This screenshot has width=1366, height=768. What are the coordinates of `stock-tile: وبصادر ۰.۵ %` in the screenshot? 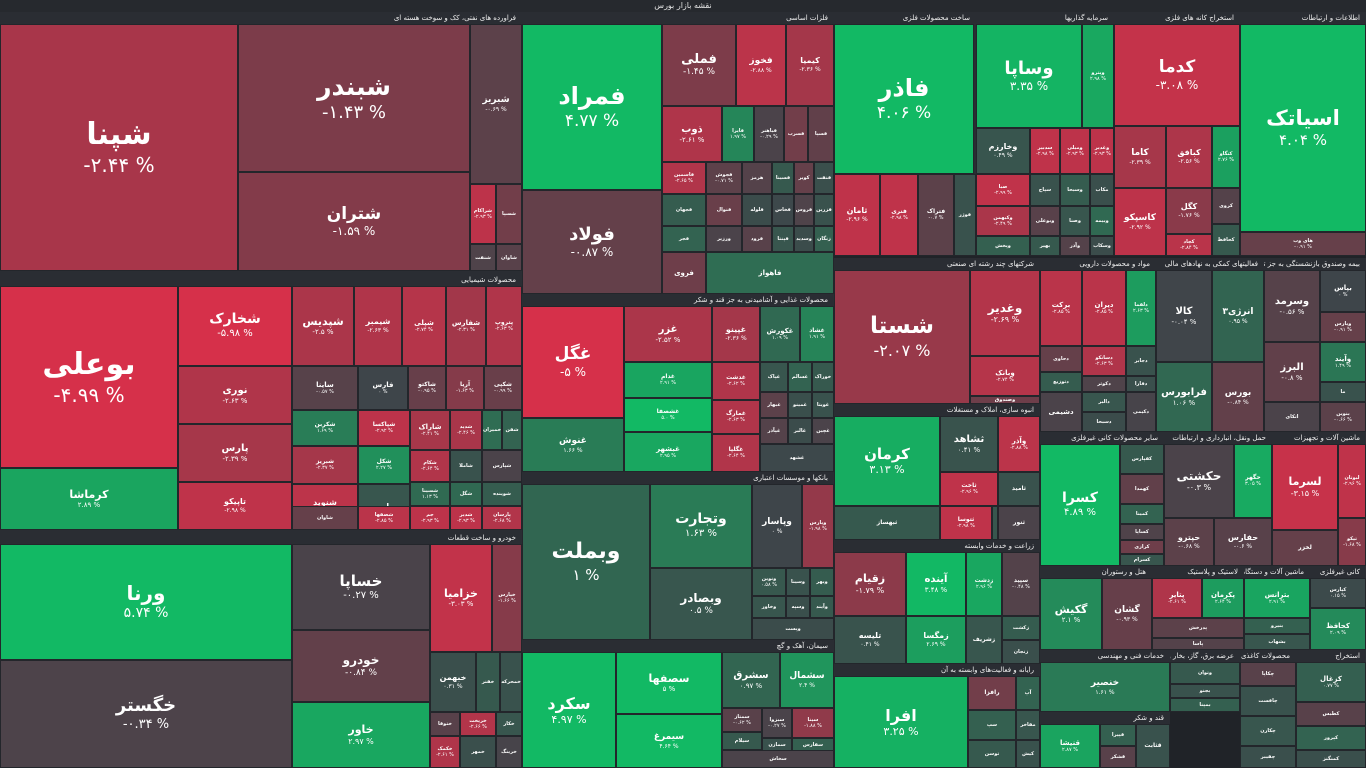 It's located at (701, 604).